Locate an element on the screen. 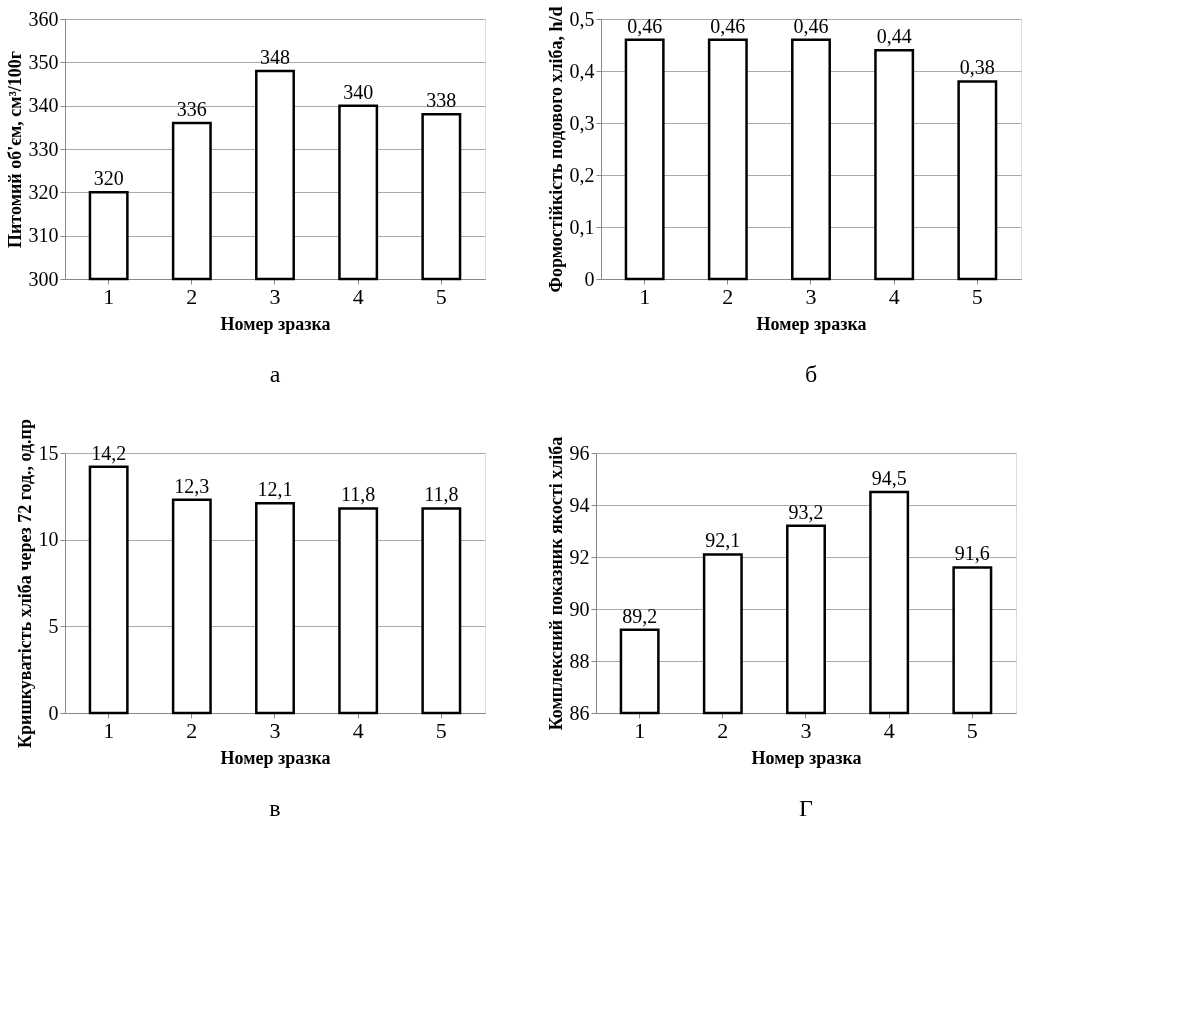 The image size is (1178, 1021). y-tick-label: 0,3 is located at coordinates (582, 122).